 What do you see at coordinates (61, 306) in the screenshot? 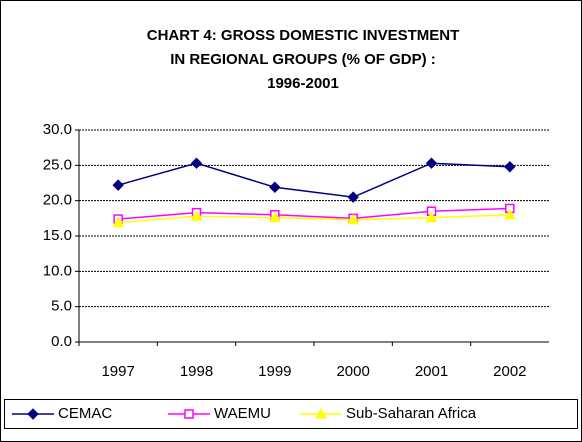
I see `y-tick-label: 5.0` at bounding box center [61, 306].